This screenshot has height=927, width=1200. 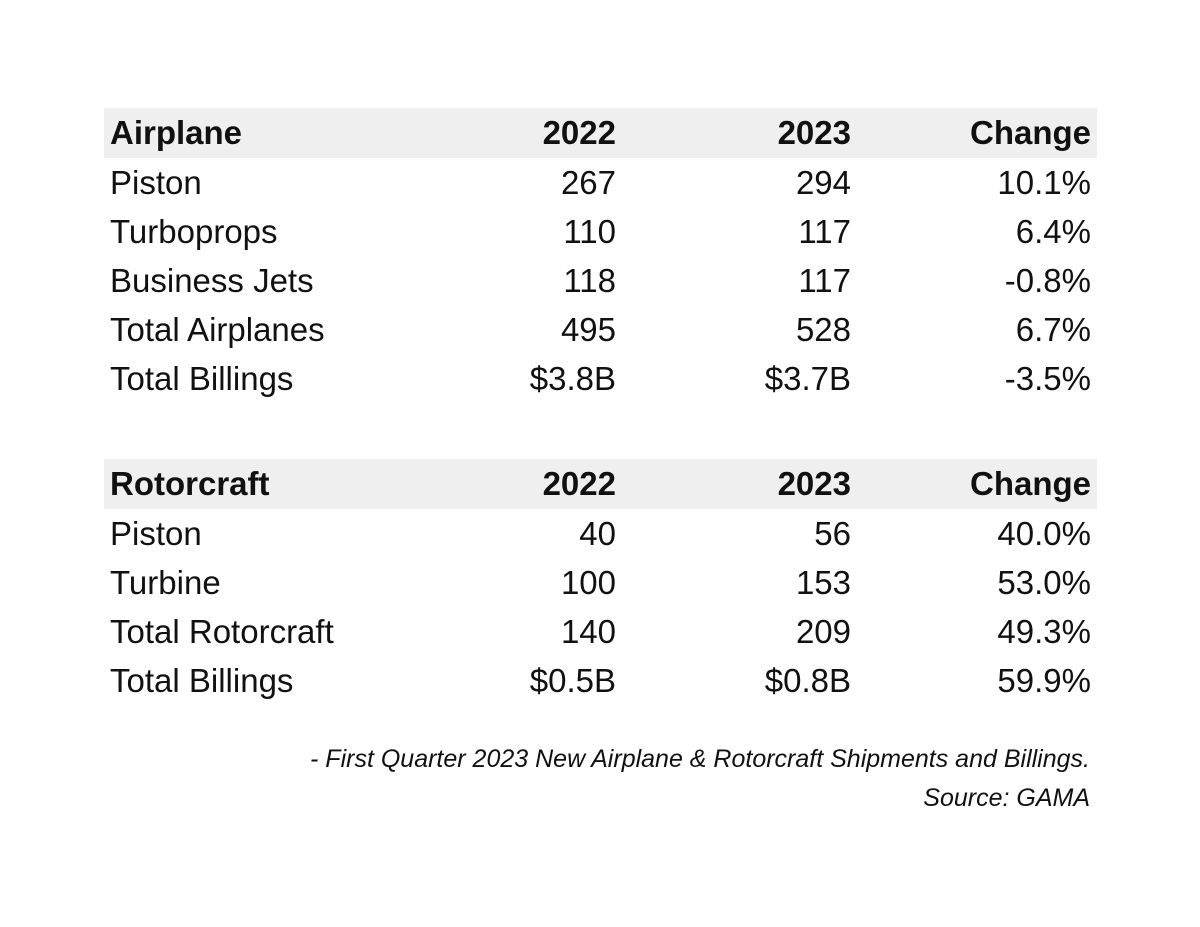 What do you see at coordinates (1053, 231) in the screenshot?
I see `value-change: 6.4%` at bounding box center [1053, 231].